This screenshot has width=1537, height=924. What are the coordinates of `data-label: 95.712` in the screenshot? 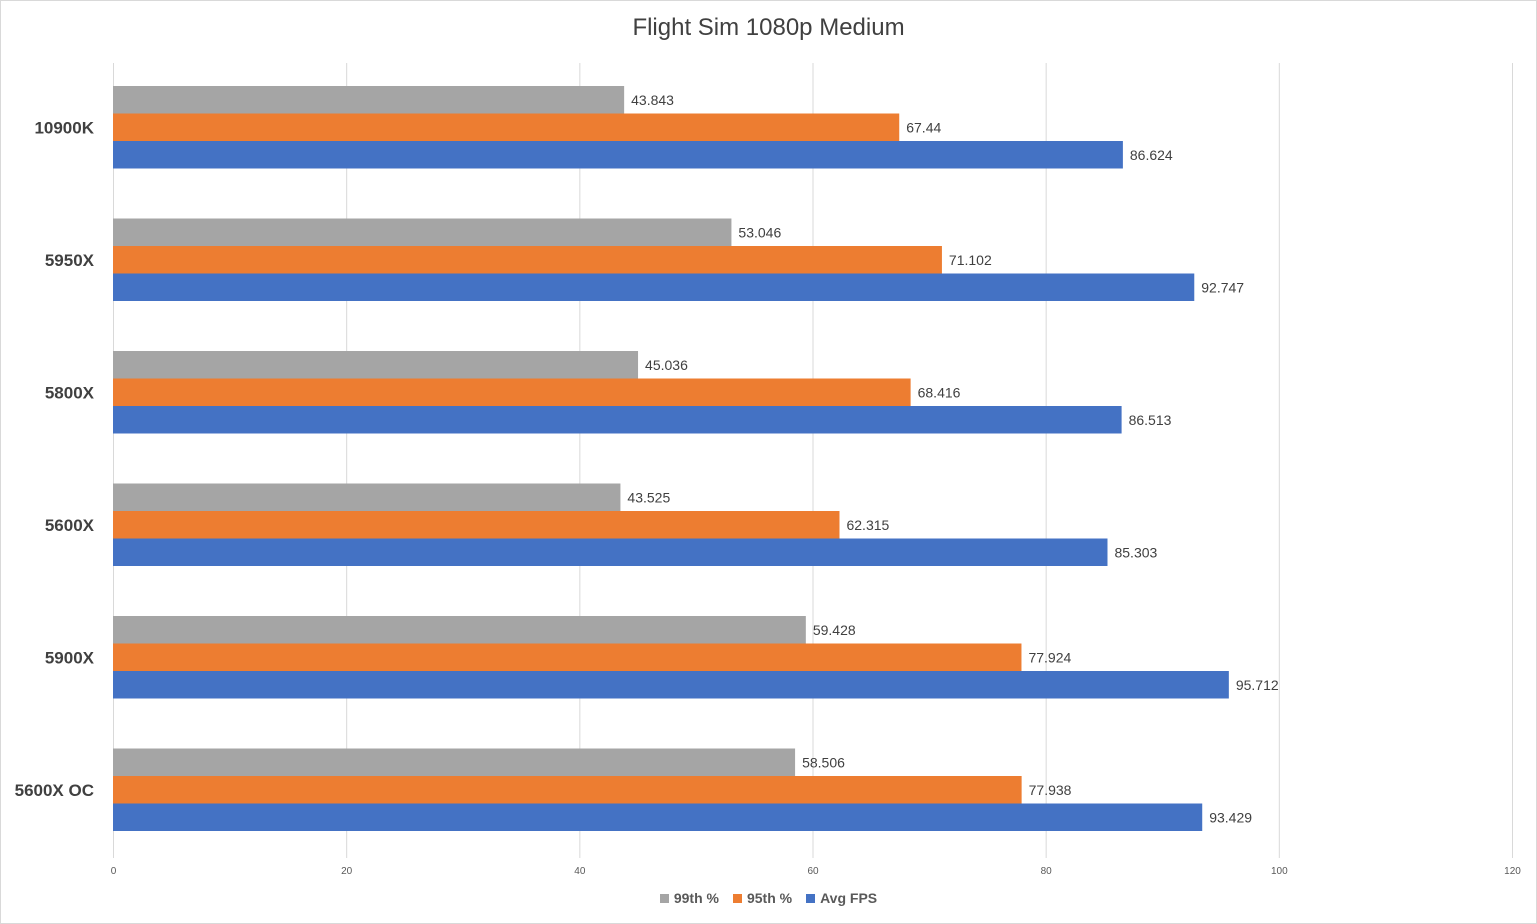 It's located at (1257, 685).